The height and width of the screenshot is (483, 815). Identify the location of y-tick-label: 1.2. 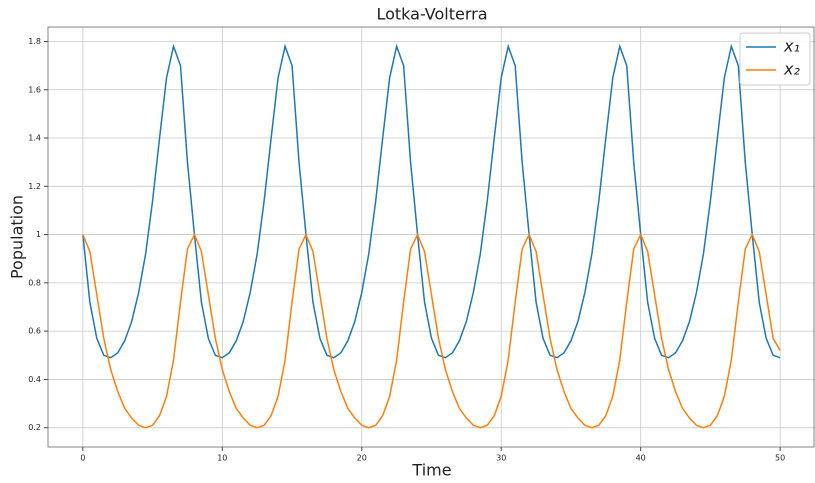
(34, 186).